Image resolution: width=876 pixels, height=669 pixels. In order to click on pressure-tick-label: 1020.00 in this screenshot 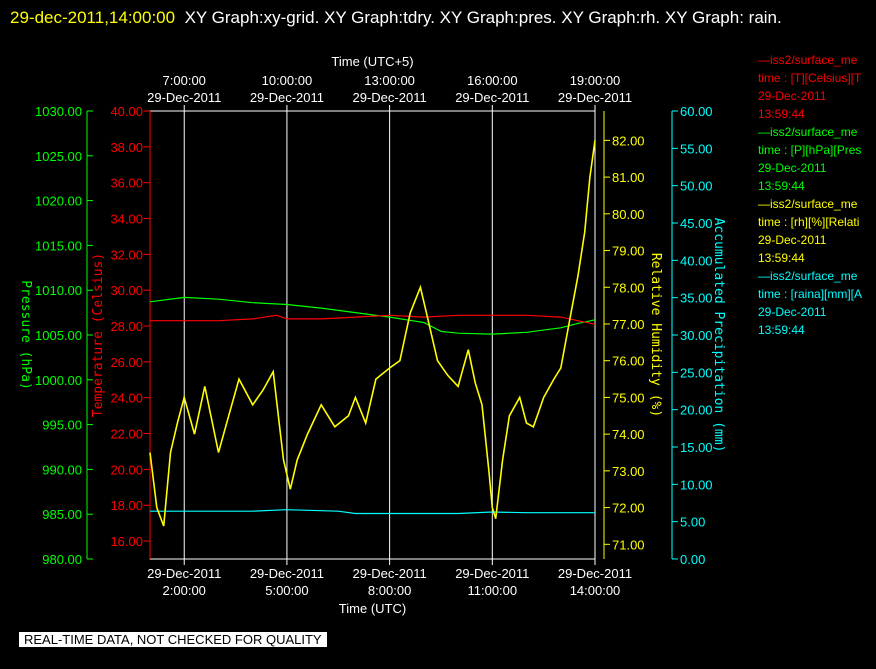, I will do `click(58, 201)`.